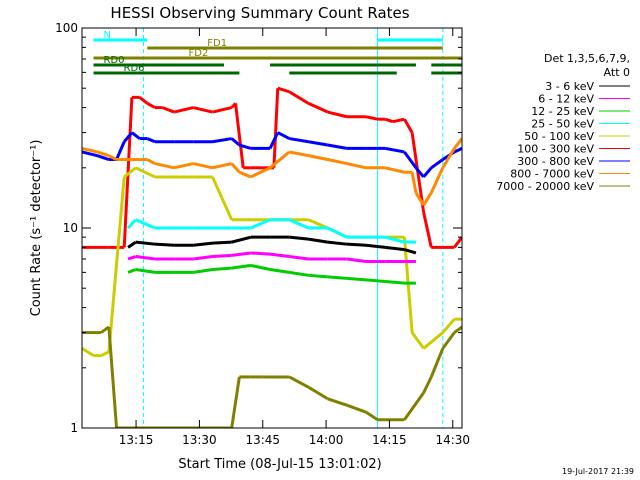 Image resolution: width=640 pixels, height=480 pixels. I want to click on legend-entry-label-1: 6 - 12 keV, so click(566, 99).